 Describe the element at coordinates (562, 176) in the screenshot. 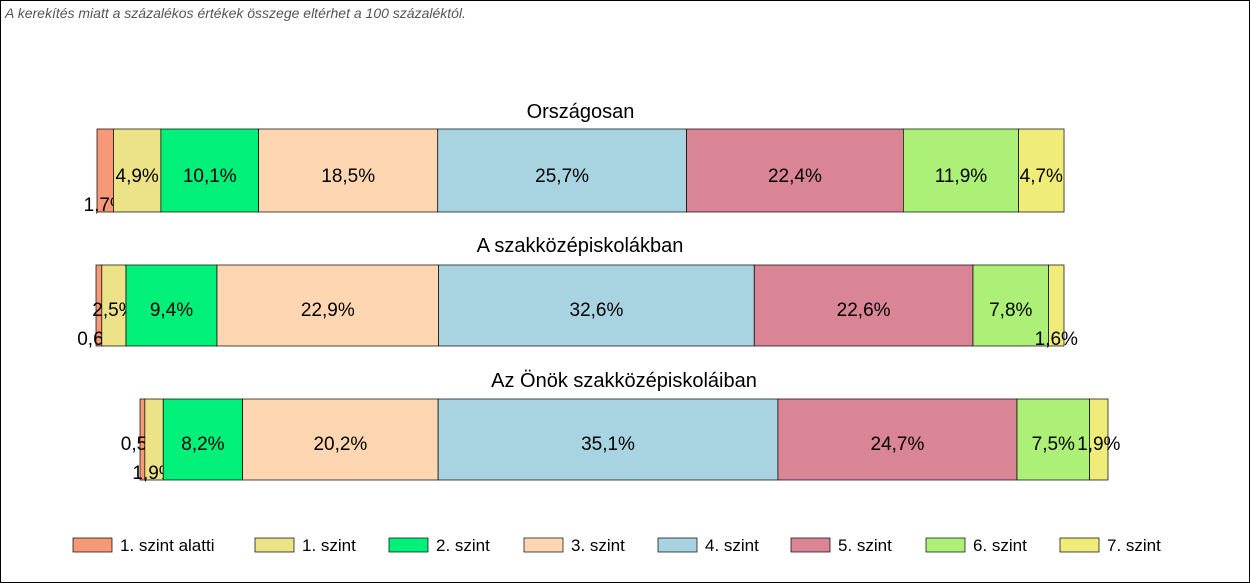

I see `data-label: 25,7%` at that location.